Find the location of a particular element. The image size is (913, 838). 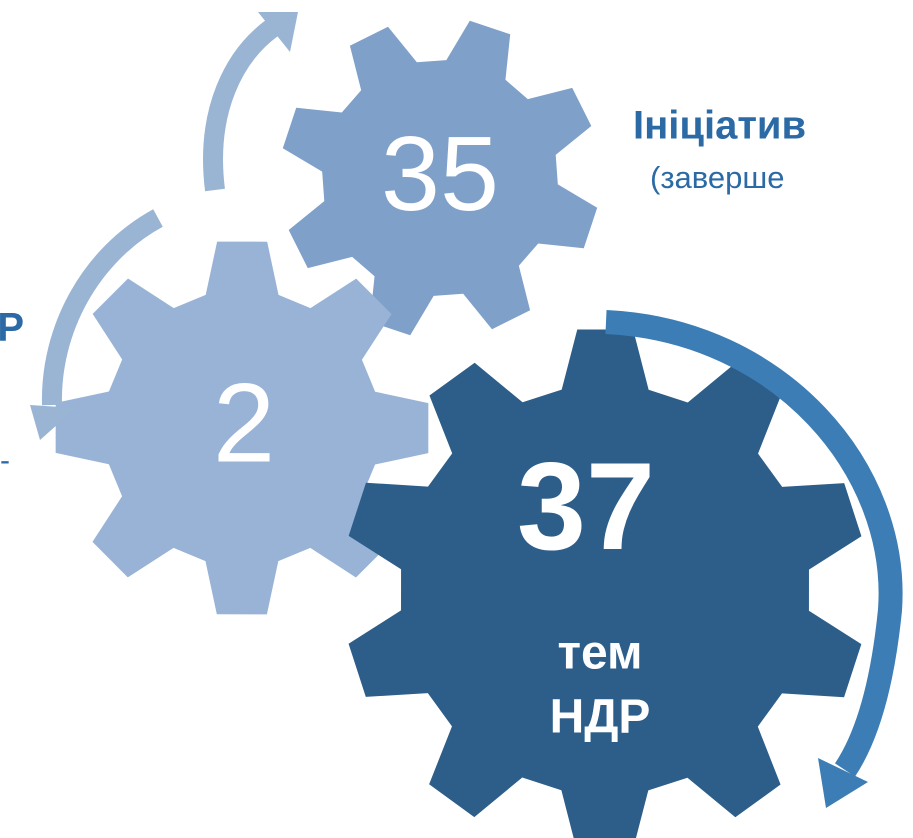

gear is located at coordinates (440, 178).